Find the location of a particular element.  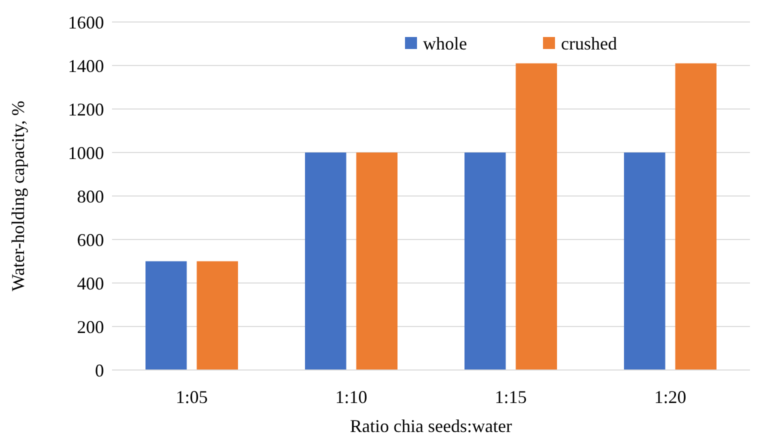

y-axis-title: Water-holding capacity, % is located at coordinates (18, 196).